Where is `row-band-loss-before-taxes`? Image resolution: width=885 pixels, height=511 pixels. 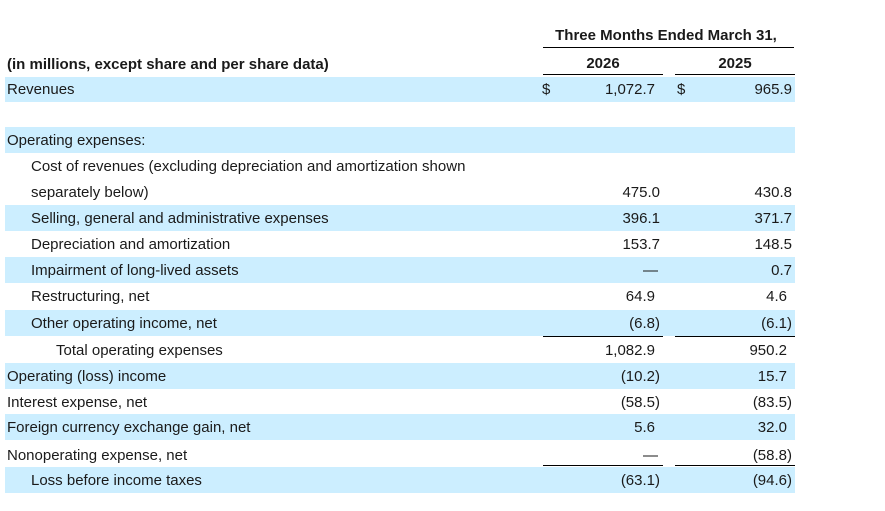 row-band-loss-before-taxes is located at coordinates (400, 480).